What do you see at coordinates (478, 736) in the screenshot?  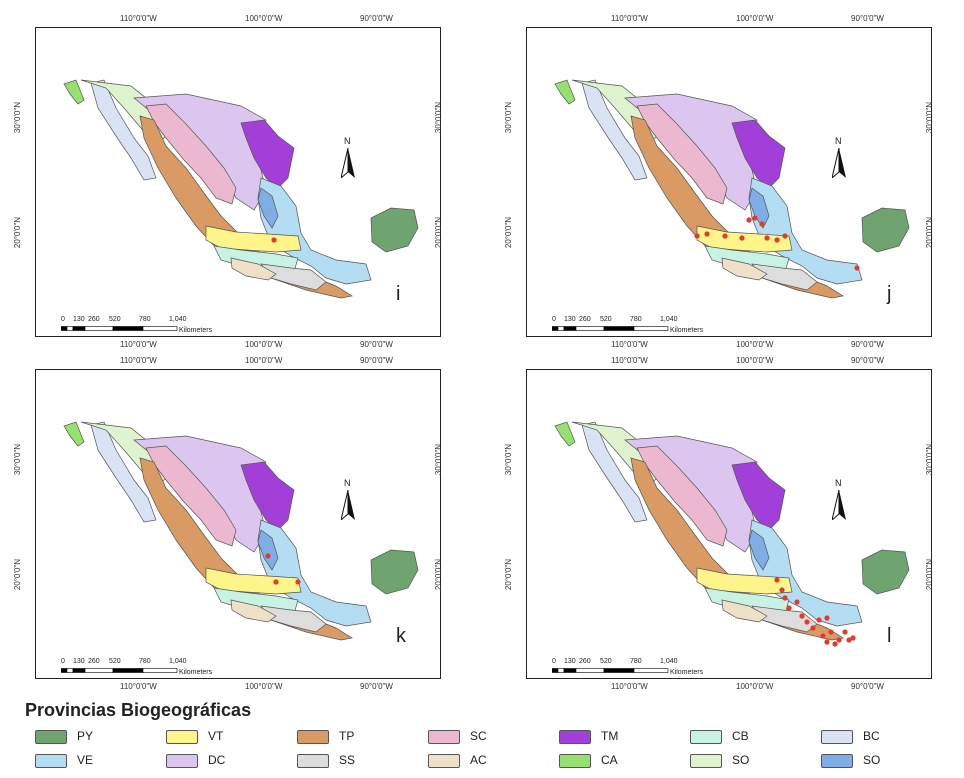 I see `legend-label: SC` at bounding box center [478, 736].